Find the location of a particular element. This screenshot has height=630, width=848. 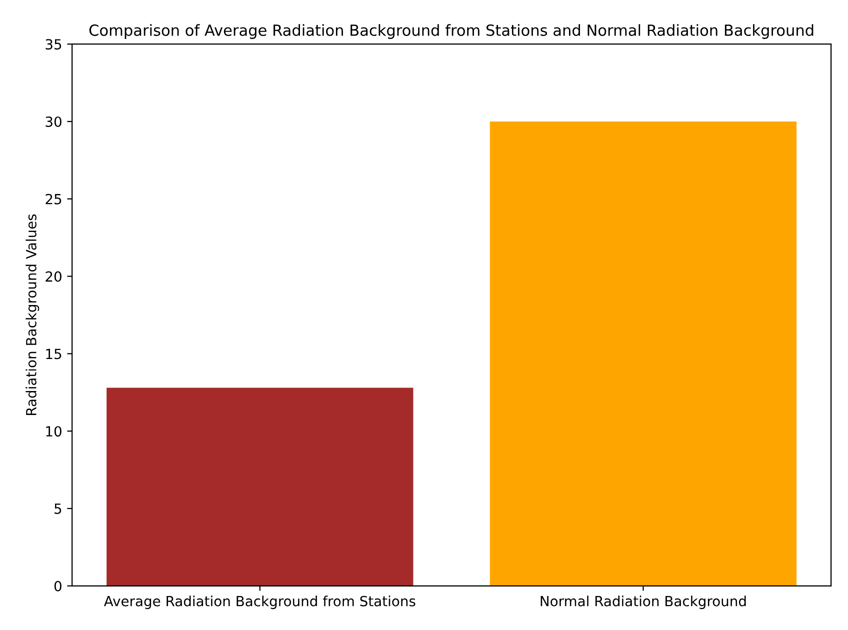

y-tick-label: 25 is located at coordinates (54, 199).